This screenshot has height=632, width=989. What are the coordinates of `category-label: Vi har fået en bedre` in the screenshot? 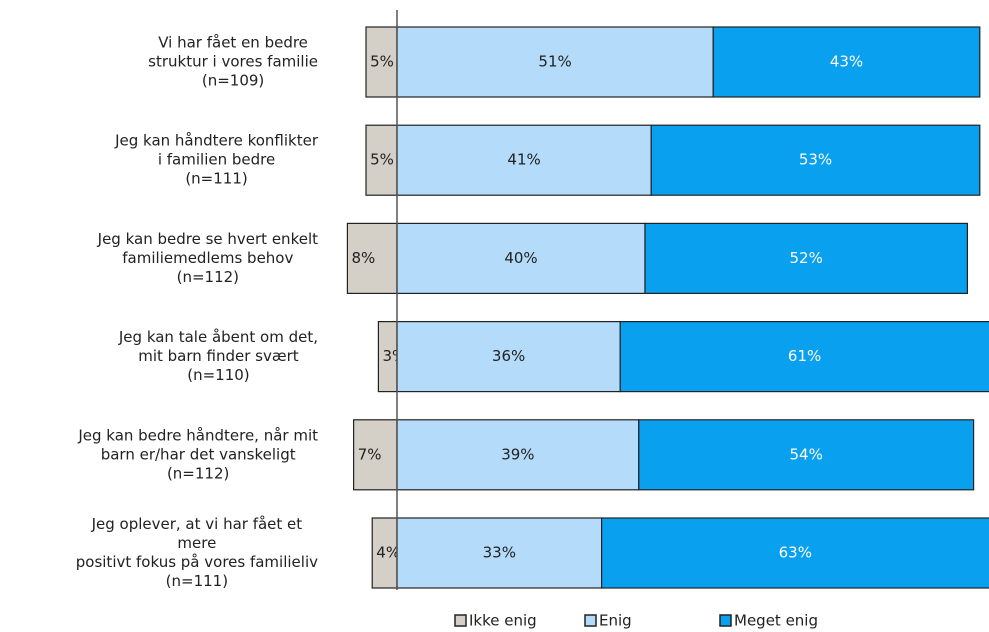 It's located at (233, 43).